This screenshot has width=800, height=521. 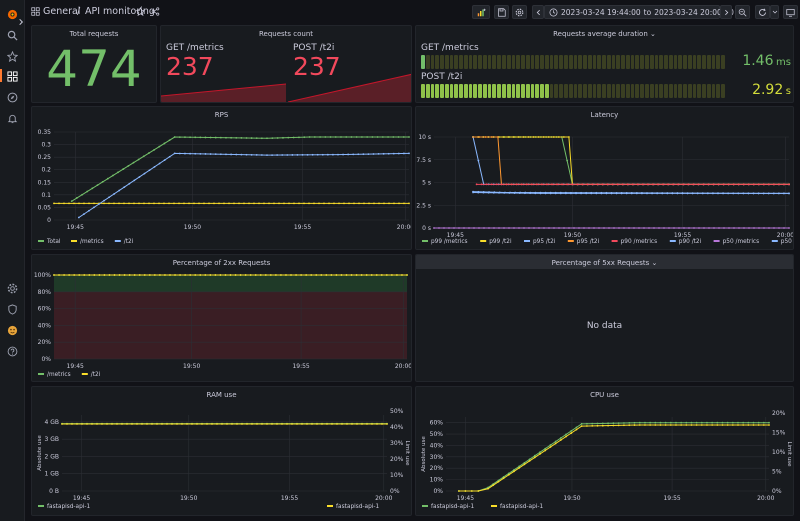 I want to click on share-icon, so click(x=155, y=11).